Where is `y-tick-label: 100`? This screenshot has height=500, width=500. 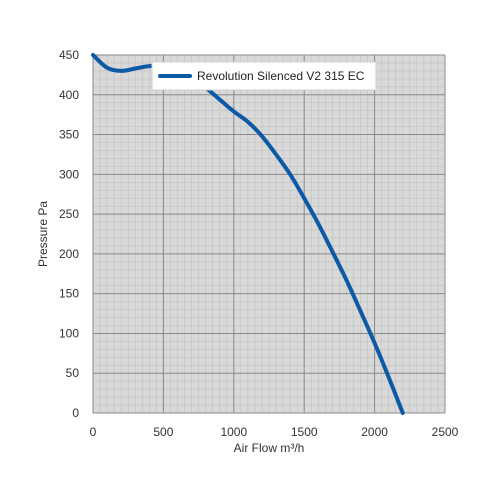
y-tick-label: 100 is located at coordinates (69, 333).